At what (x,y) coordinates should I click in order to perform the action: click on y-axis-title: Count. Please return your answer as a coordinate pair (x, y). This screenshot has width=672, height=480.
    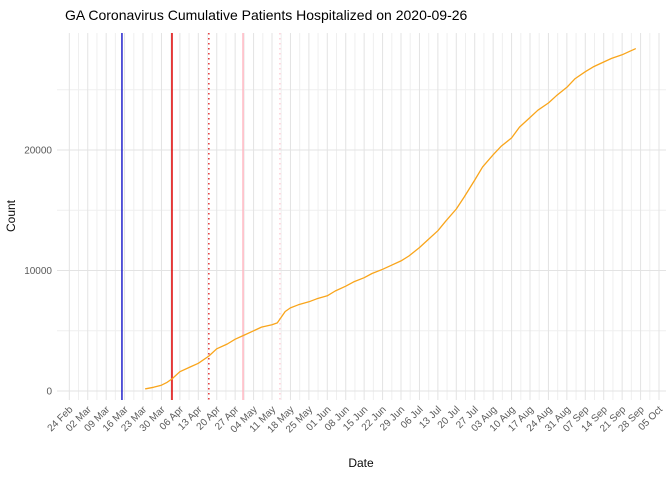
    Looking at the image, I should click on (11, 215).